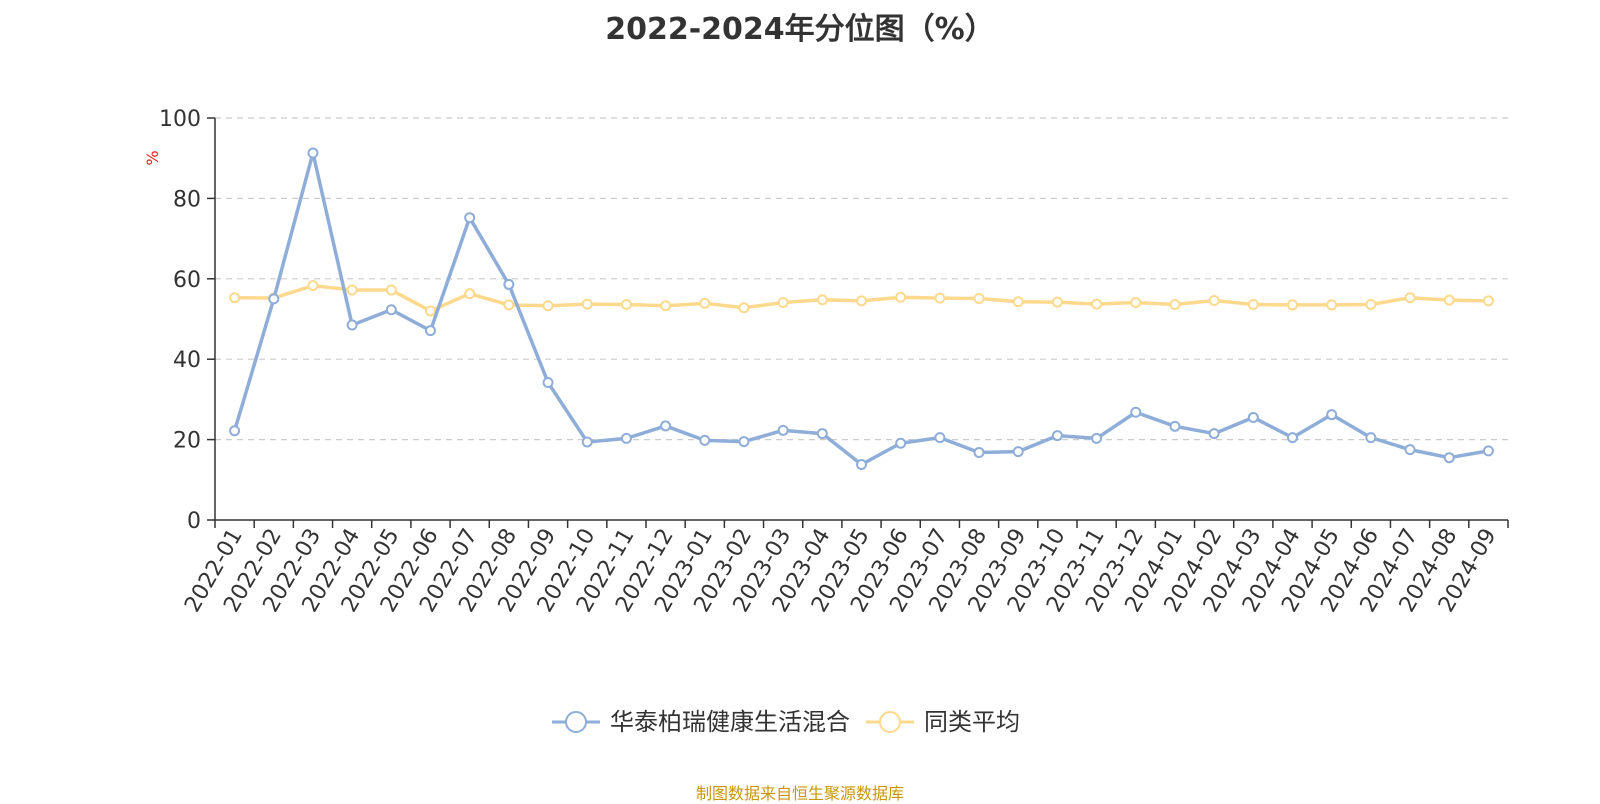  What do you see at coordinates (187, 360) in the screenshot?
I see `y-tick-label: 40` at bounding box center [187, 360].